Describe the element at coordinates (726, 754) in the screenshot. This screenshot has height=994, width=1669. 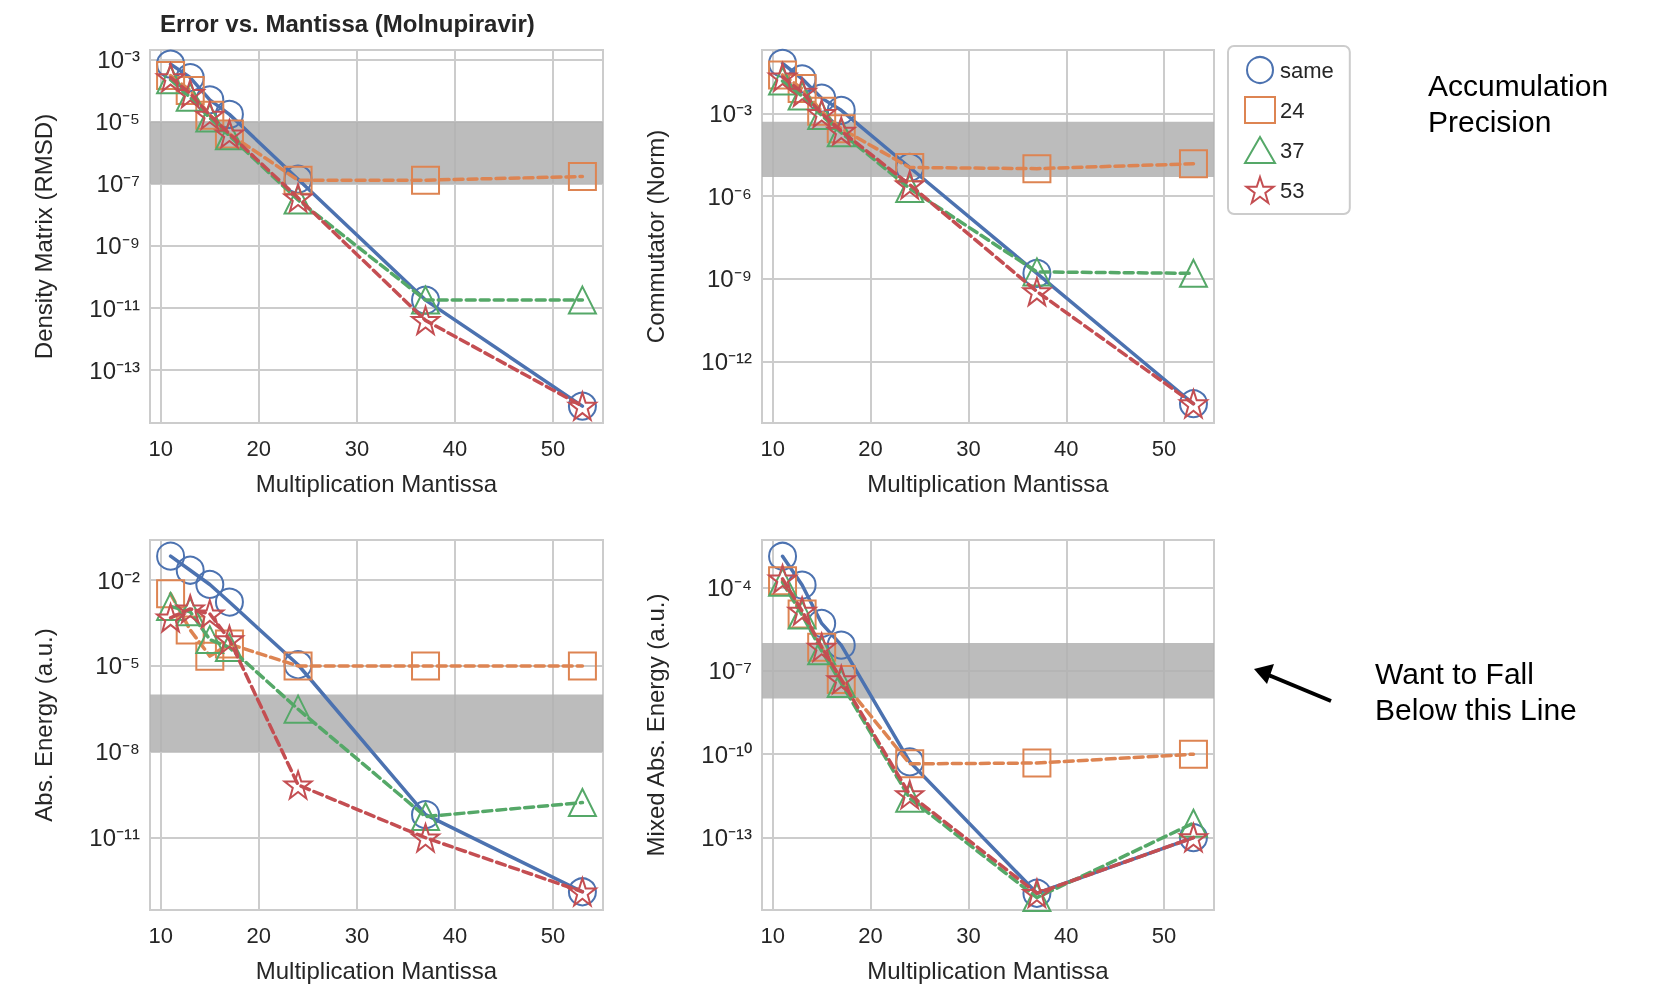
I see `y-tick-label: 10⁻¹⁰` at that location.